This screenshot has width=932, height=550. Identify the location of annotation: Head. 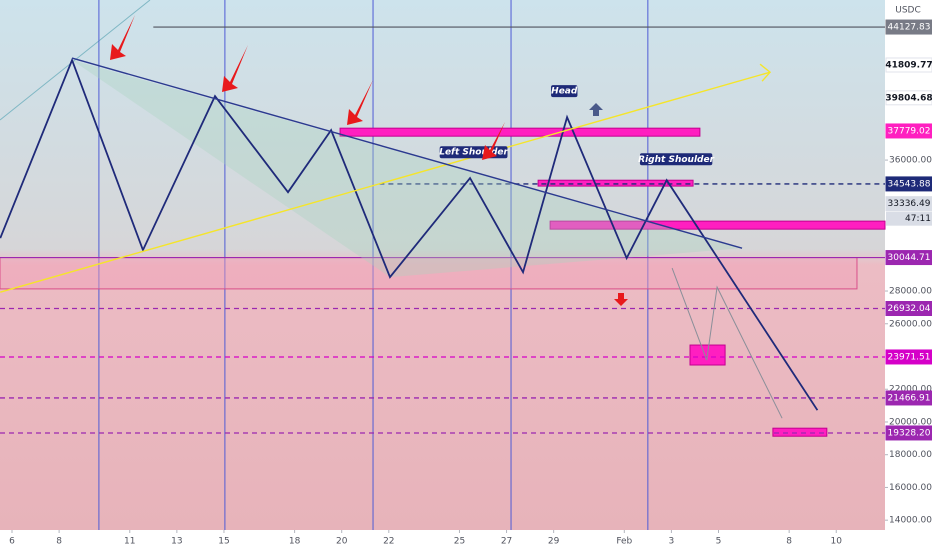
(564, 92).